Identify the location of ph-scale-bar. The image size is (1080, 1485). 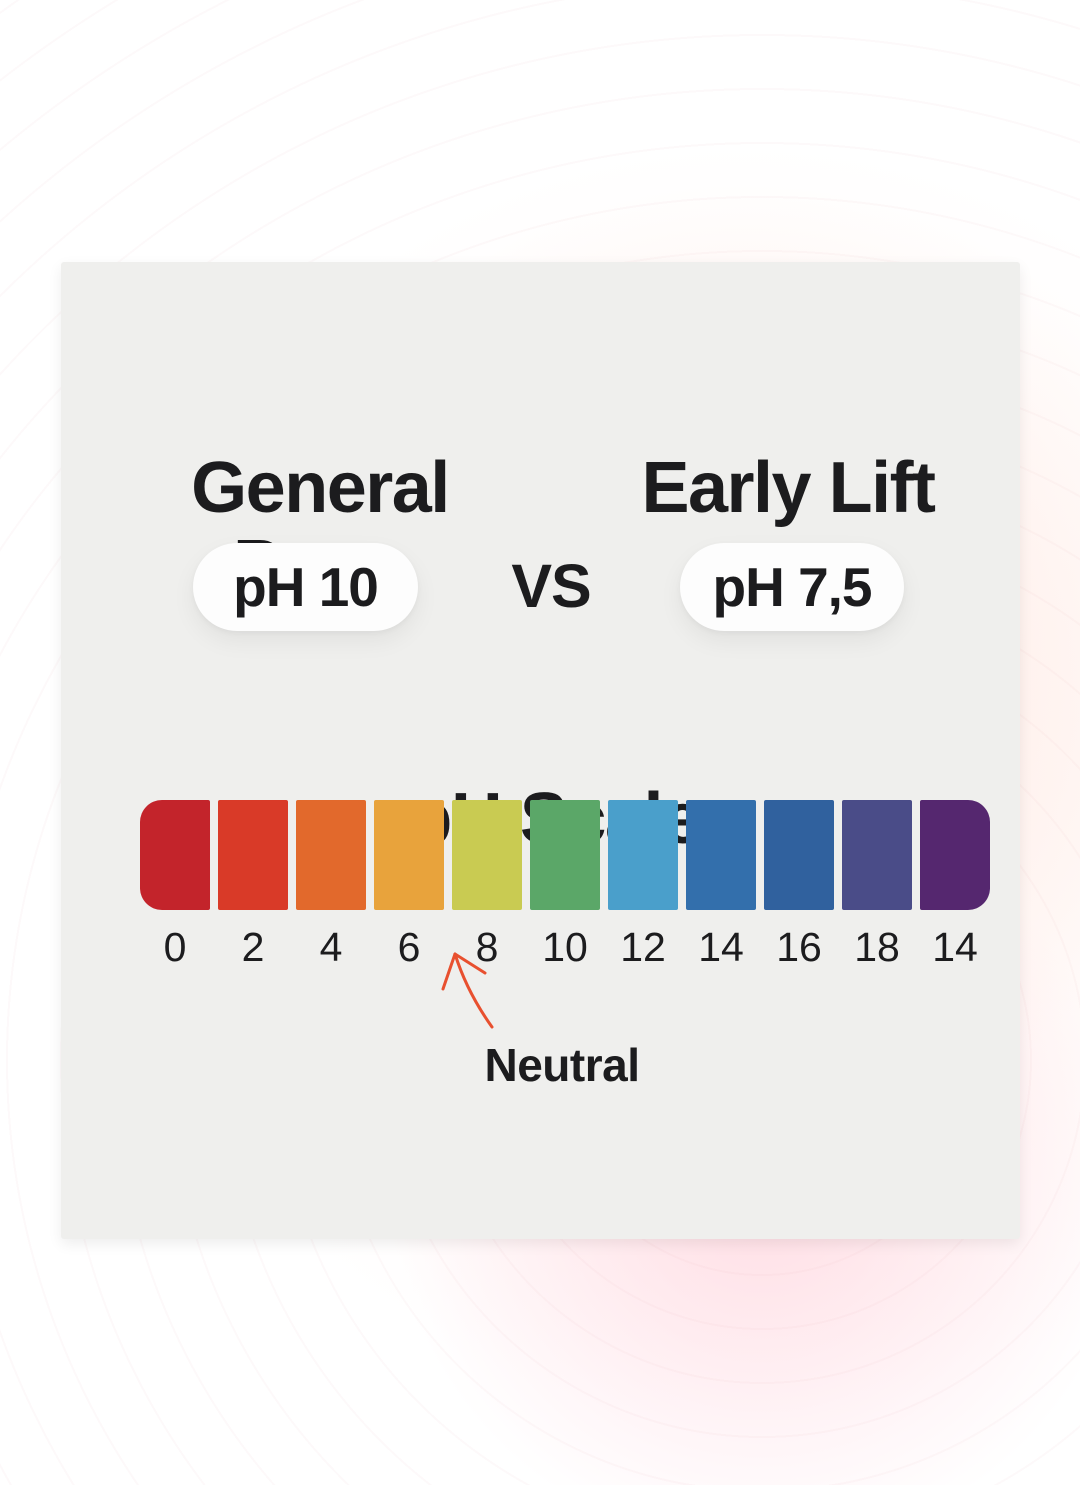
(565, 855).